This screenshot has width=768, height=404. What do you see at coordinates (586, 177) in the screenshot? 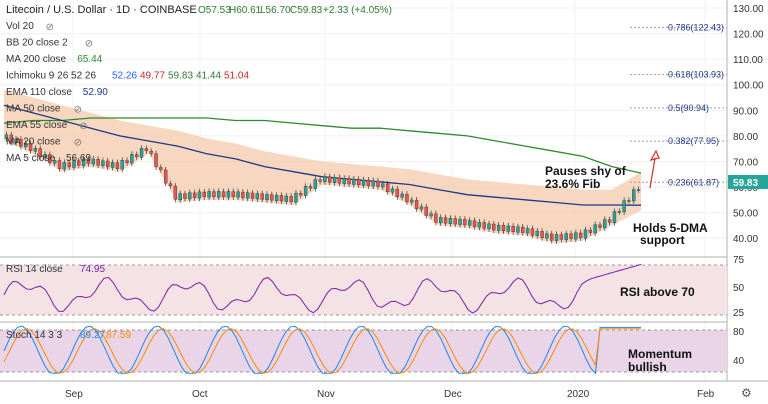
I see `annotation-pauses: Pauses shy of 23.6% Fib` at bounding box center [586, 177].